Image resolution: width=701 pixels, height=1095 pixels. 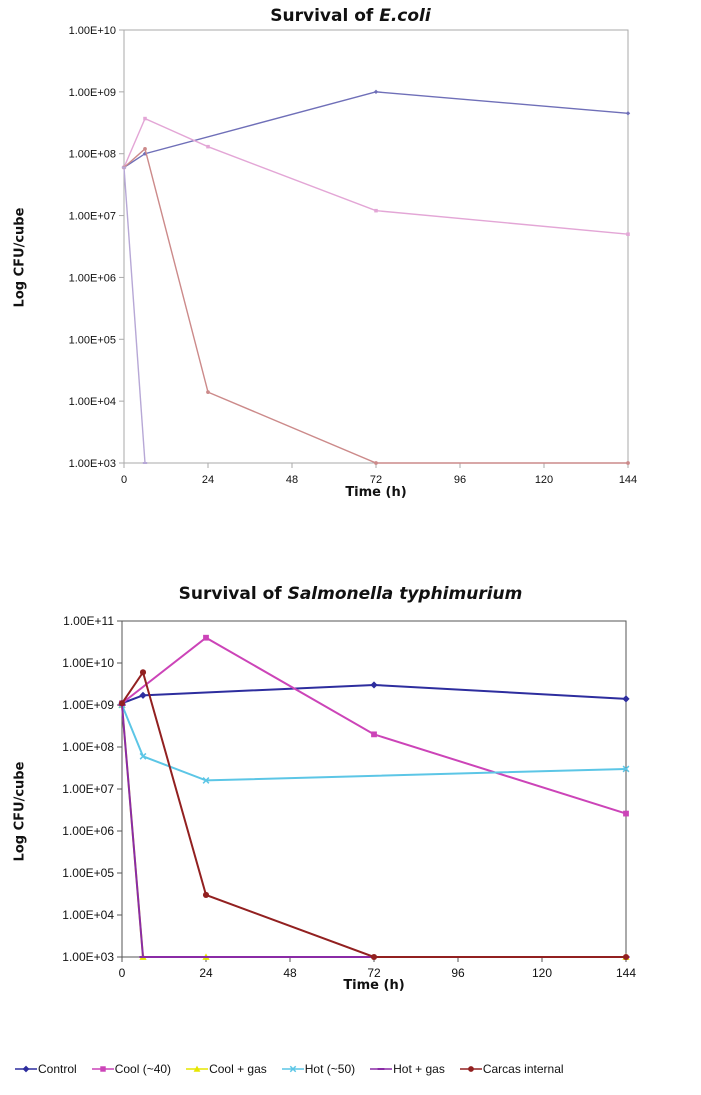 I want to click on chart-title: Survival of E.coli, so click(x=350, y=16).